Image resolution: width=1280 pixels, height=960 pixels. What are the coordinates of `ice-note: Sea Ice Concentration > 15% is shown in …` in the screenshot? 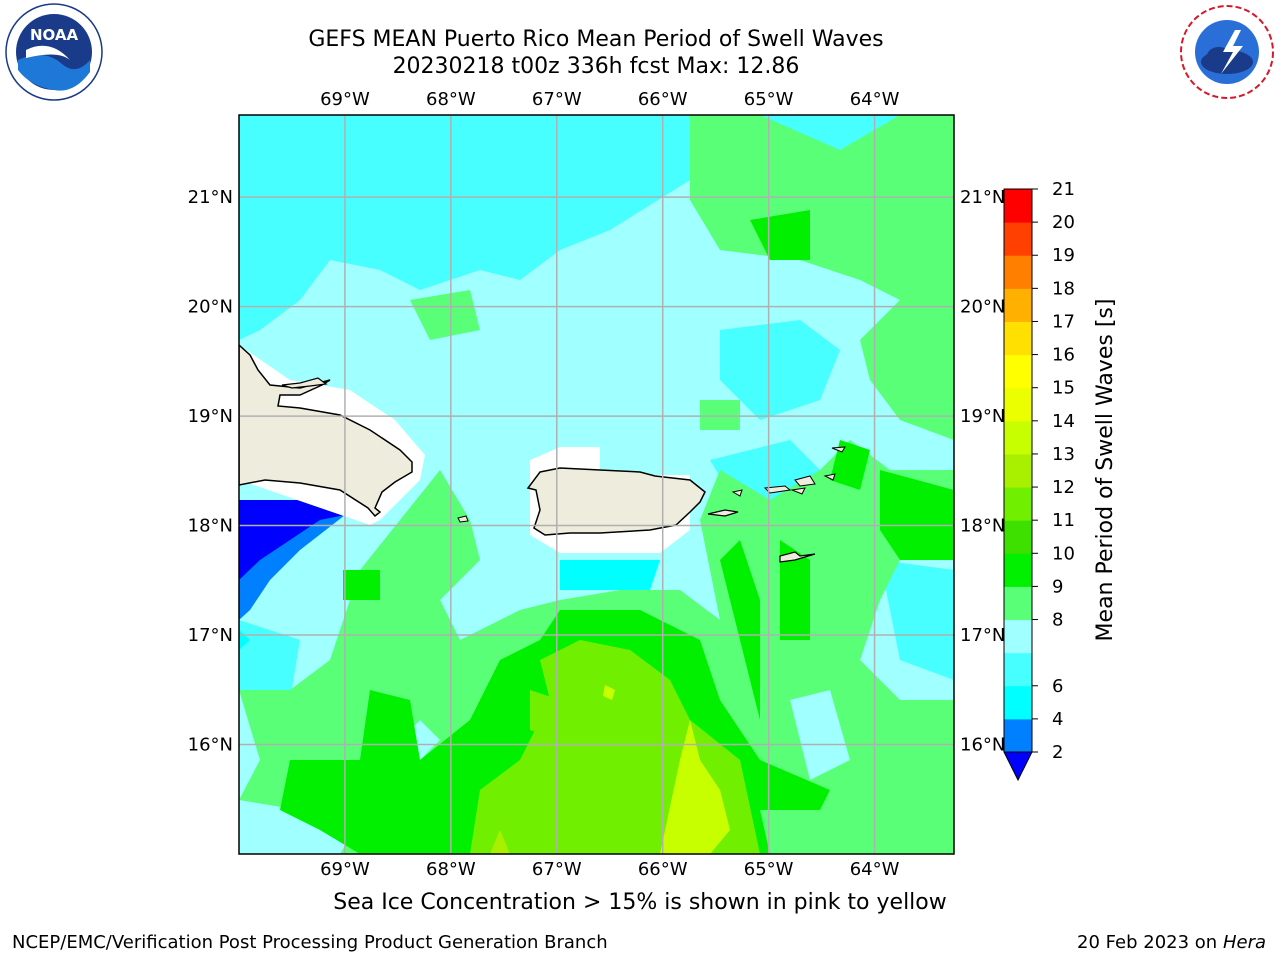 It's located at (640, 902).